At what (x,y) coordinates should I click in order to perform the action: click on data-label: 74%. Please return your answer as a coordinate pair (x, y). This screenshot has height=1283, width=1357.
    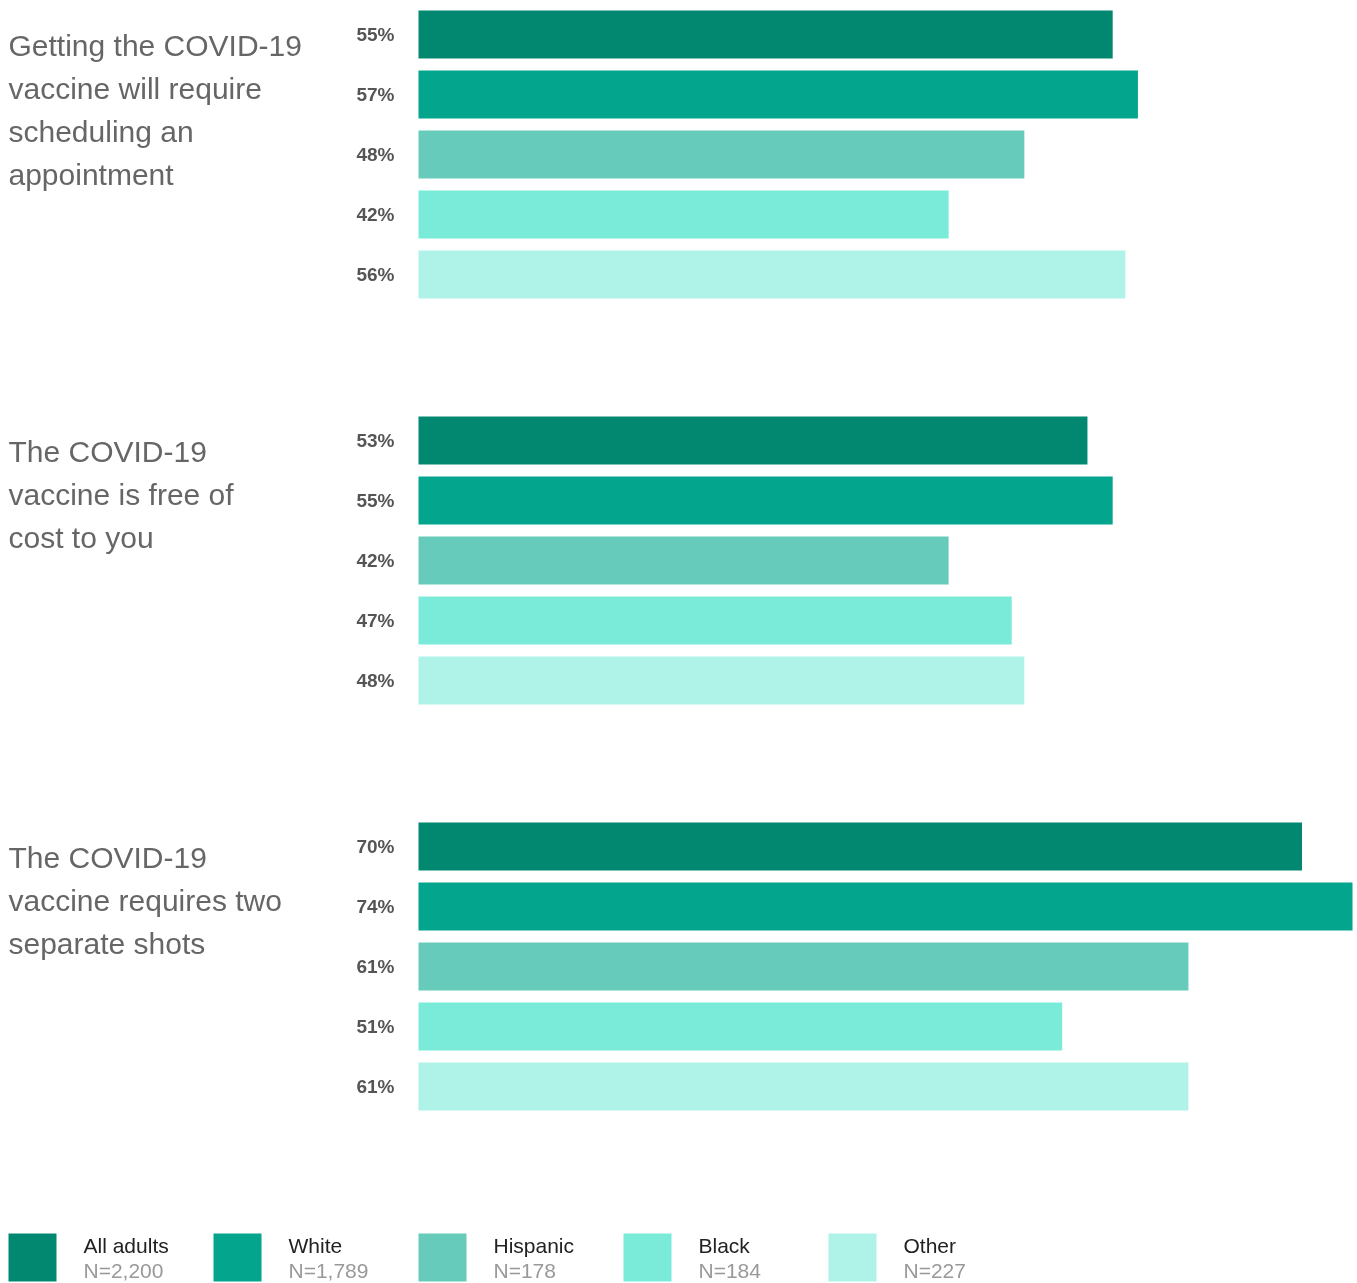
    Looking at the image, I should click on (375, 906).